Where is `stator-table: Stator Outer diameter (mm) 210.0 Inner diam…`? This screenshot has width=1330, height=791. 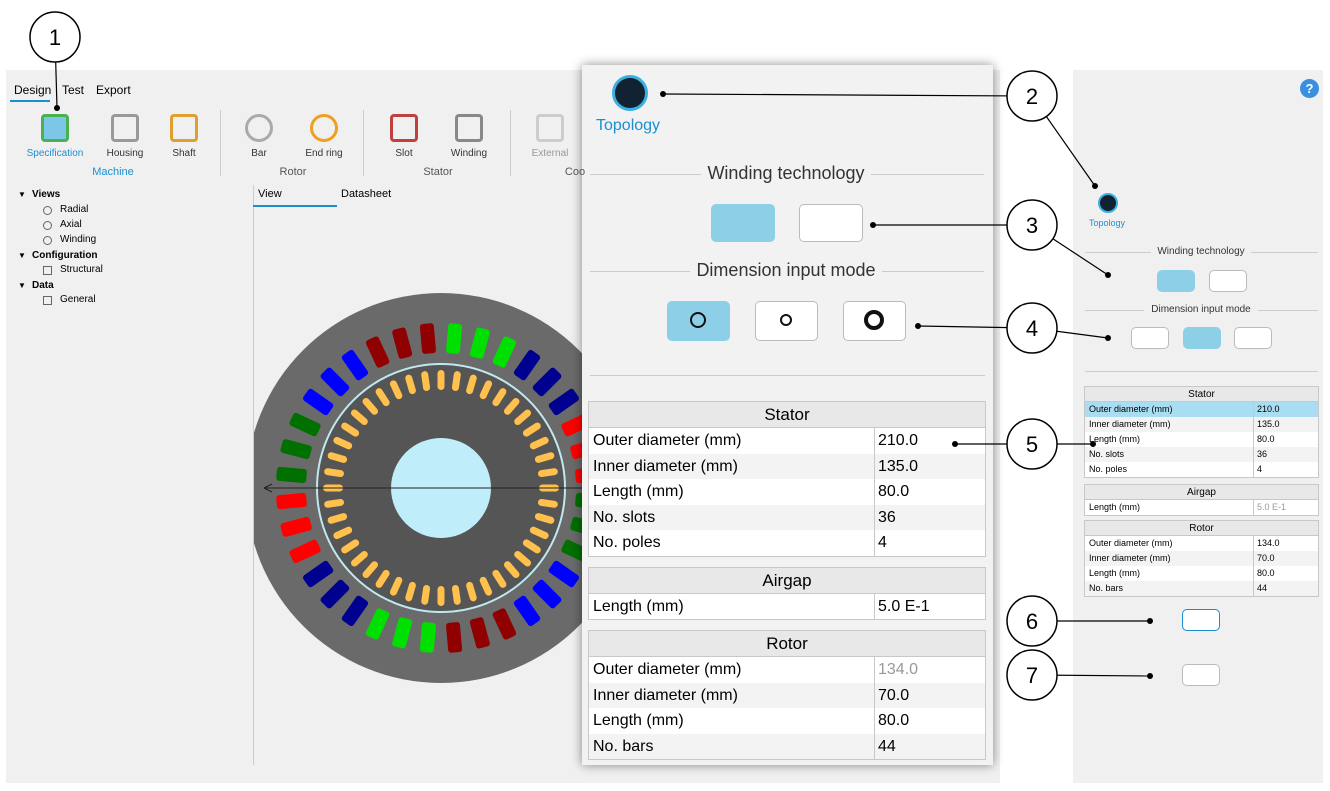
stator-table: Stator Outer diameter (mm) 210.0 Inner diam… is located at coordinates (787, 479).